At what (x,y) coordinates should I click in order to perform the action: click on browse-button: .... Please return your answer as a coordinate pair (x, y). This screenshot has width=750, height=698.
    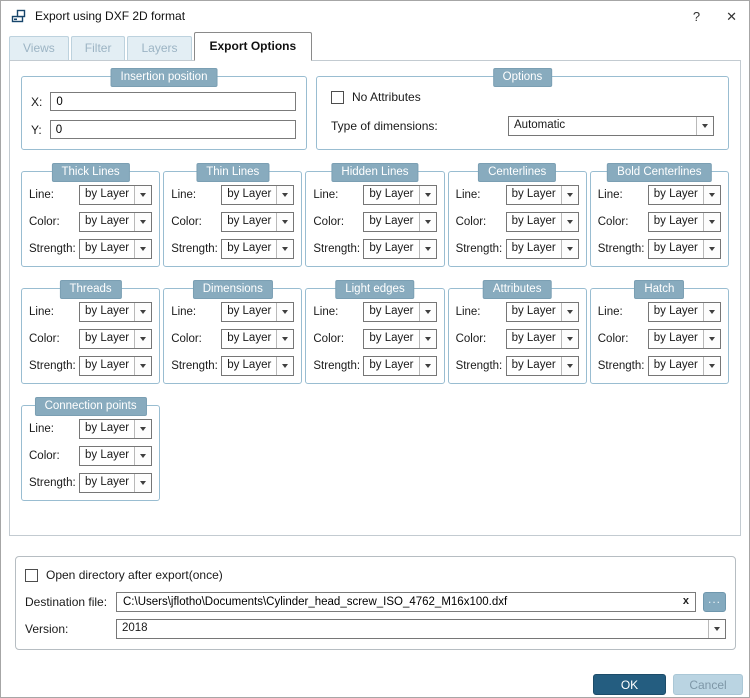
    Looking at the image, I should click on (714, 602).